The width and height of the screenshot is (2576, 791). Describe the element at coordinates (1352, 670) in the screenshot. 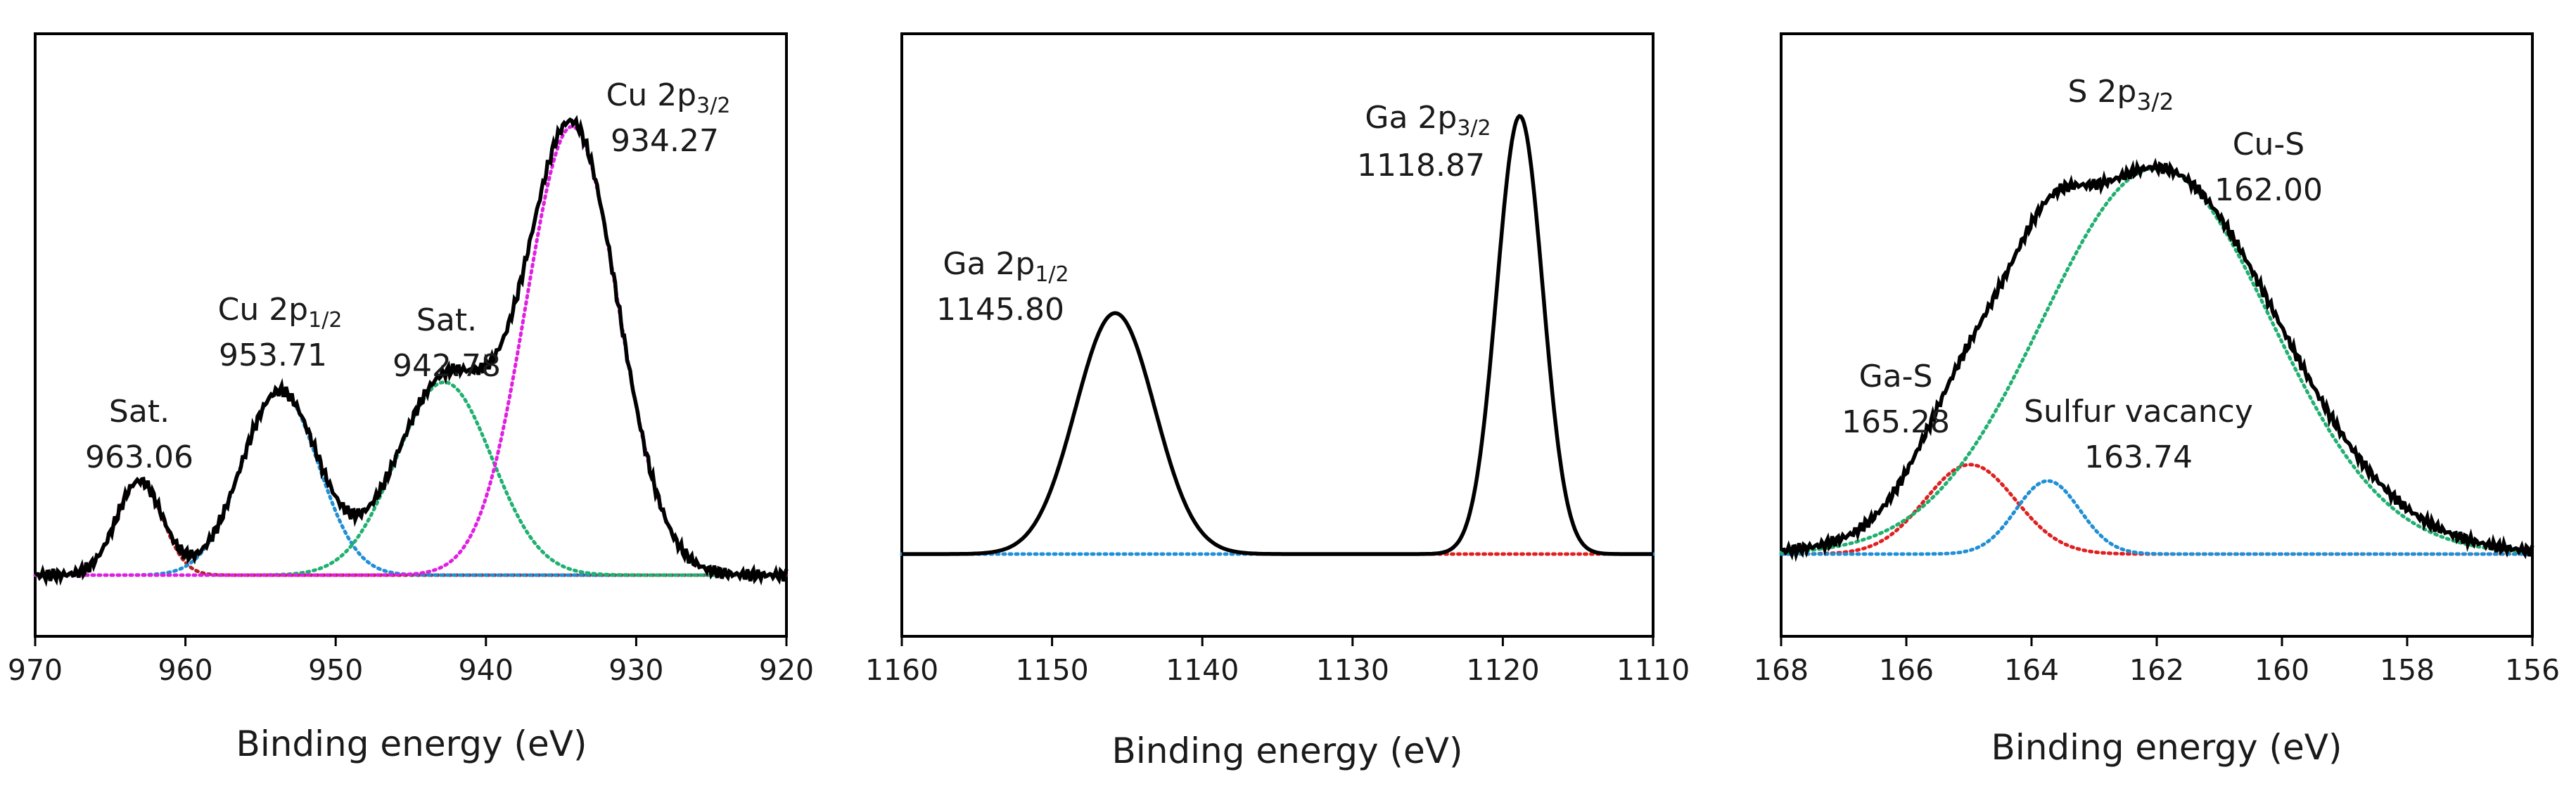

I see `x-tick-label-1-3: 1130` at that location.